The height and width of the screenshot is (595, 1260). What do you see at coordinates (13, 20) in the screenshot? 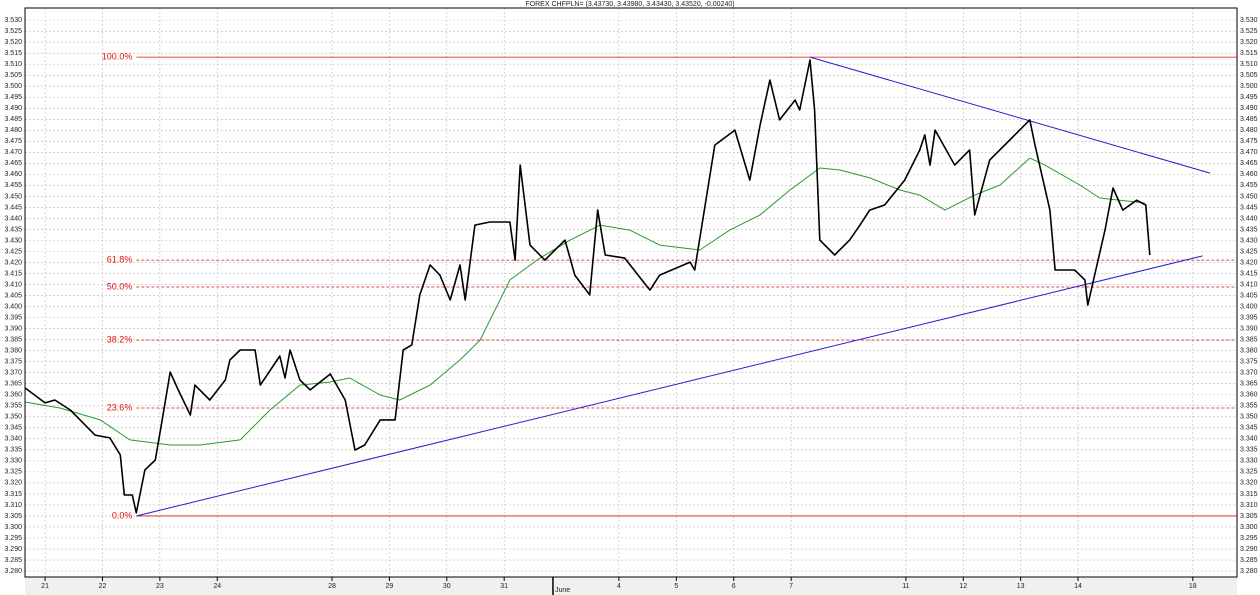
I see `y-tick-label-left: 3.530` at bounding box center [13, 20].